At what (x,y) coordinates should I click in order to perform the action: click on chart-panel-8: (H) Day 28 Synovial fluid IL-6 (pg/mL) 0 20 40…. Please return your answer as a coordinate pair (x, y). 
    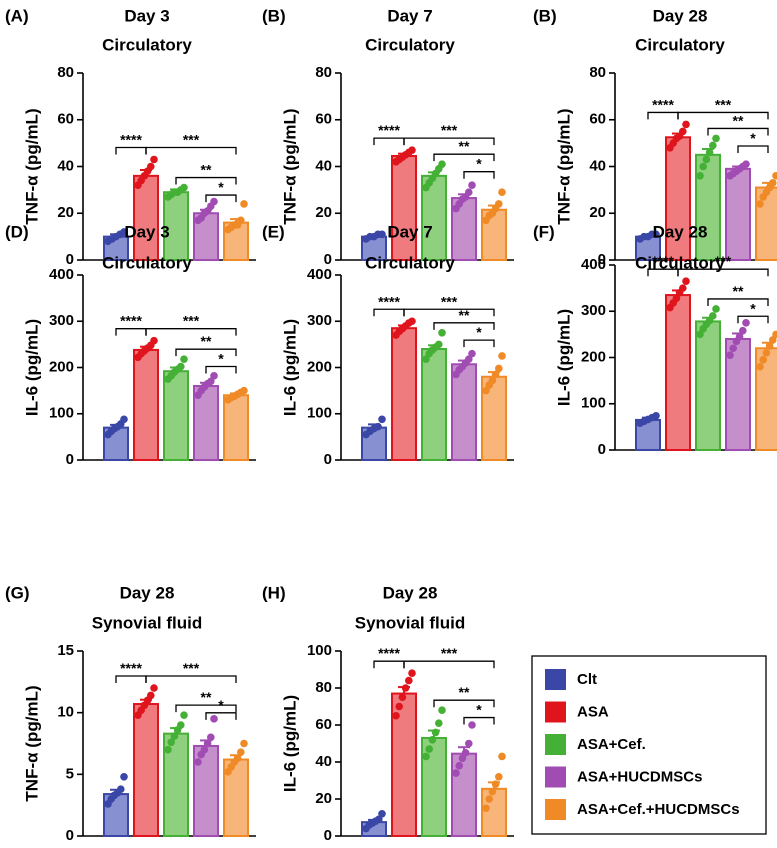
    Looking at the image, I should click on (388, 713).